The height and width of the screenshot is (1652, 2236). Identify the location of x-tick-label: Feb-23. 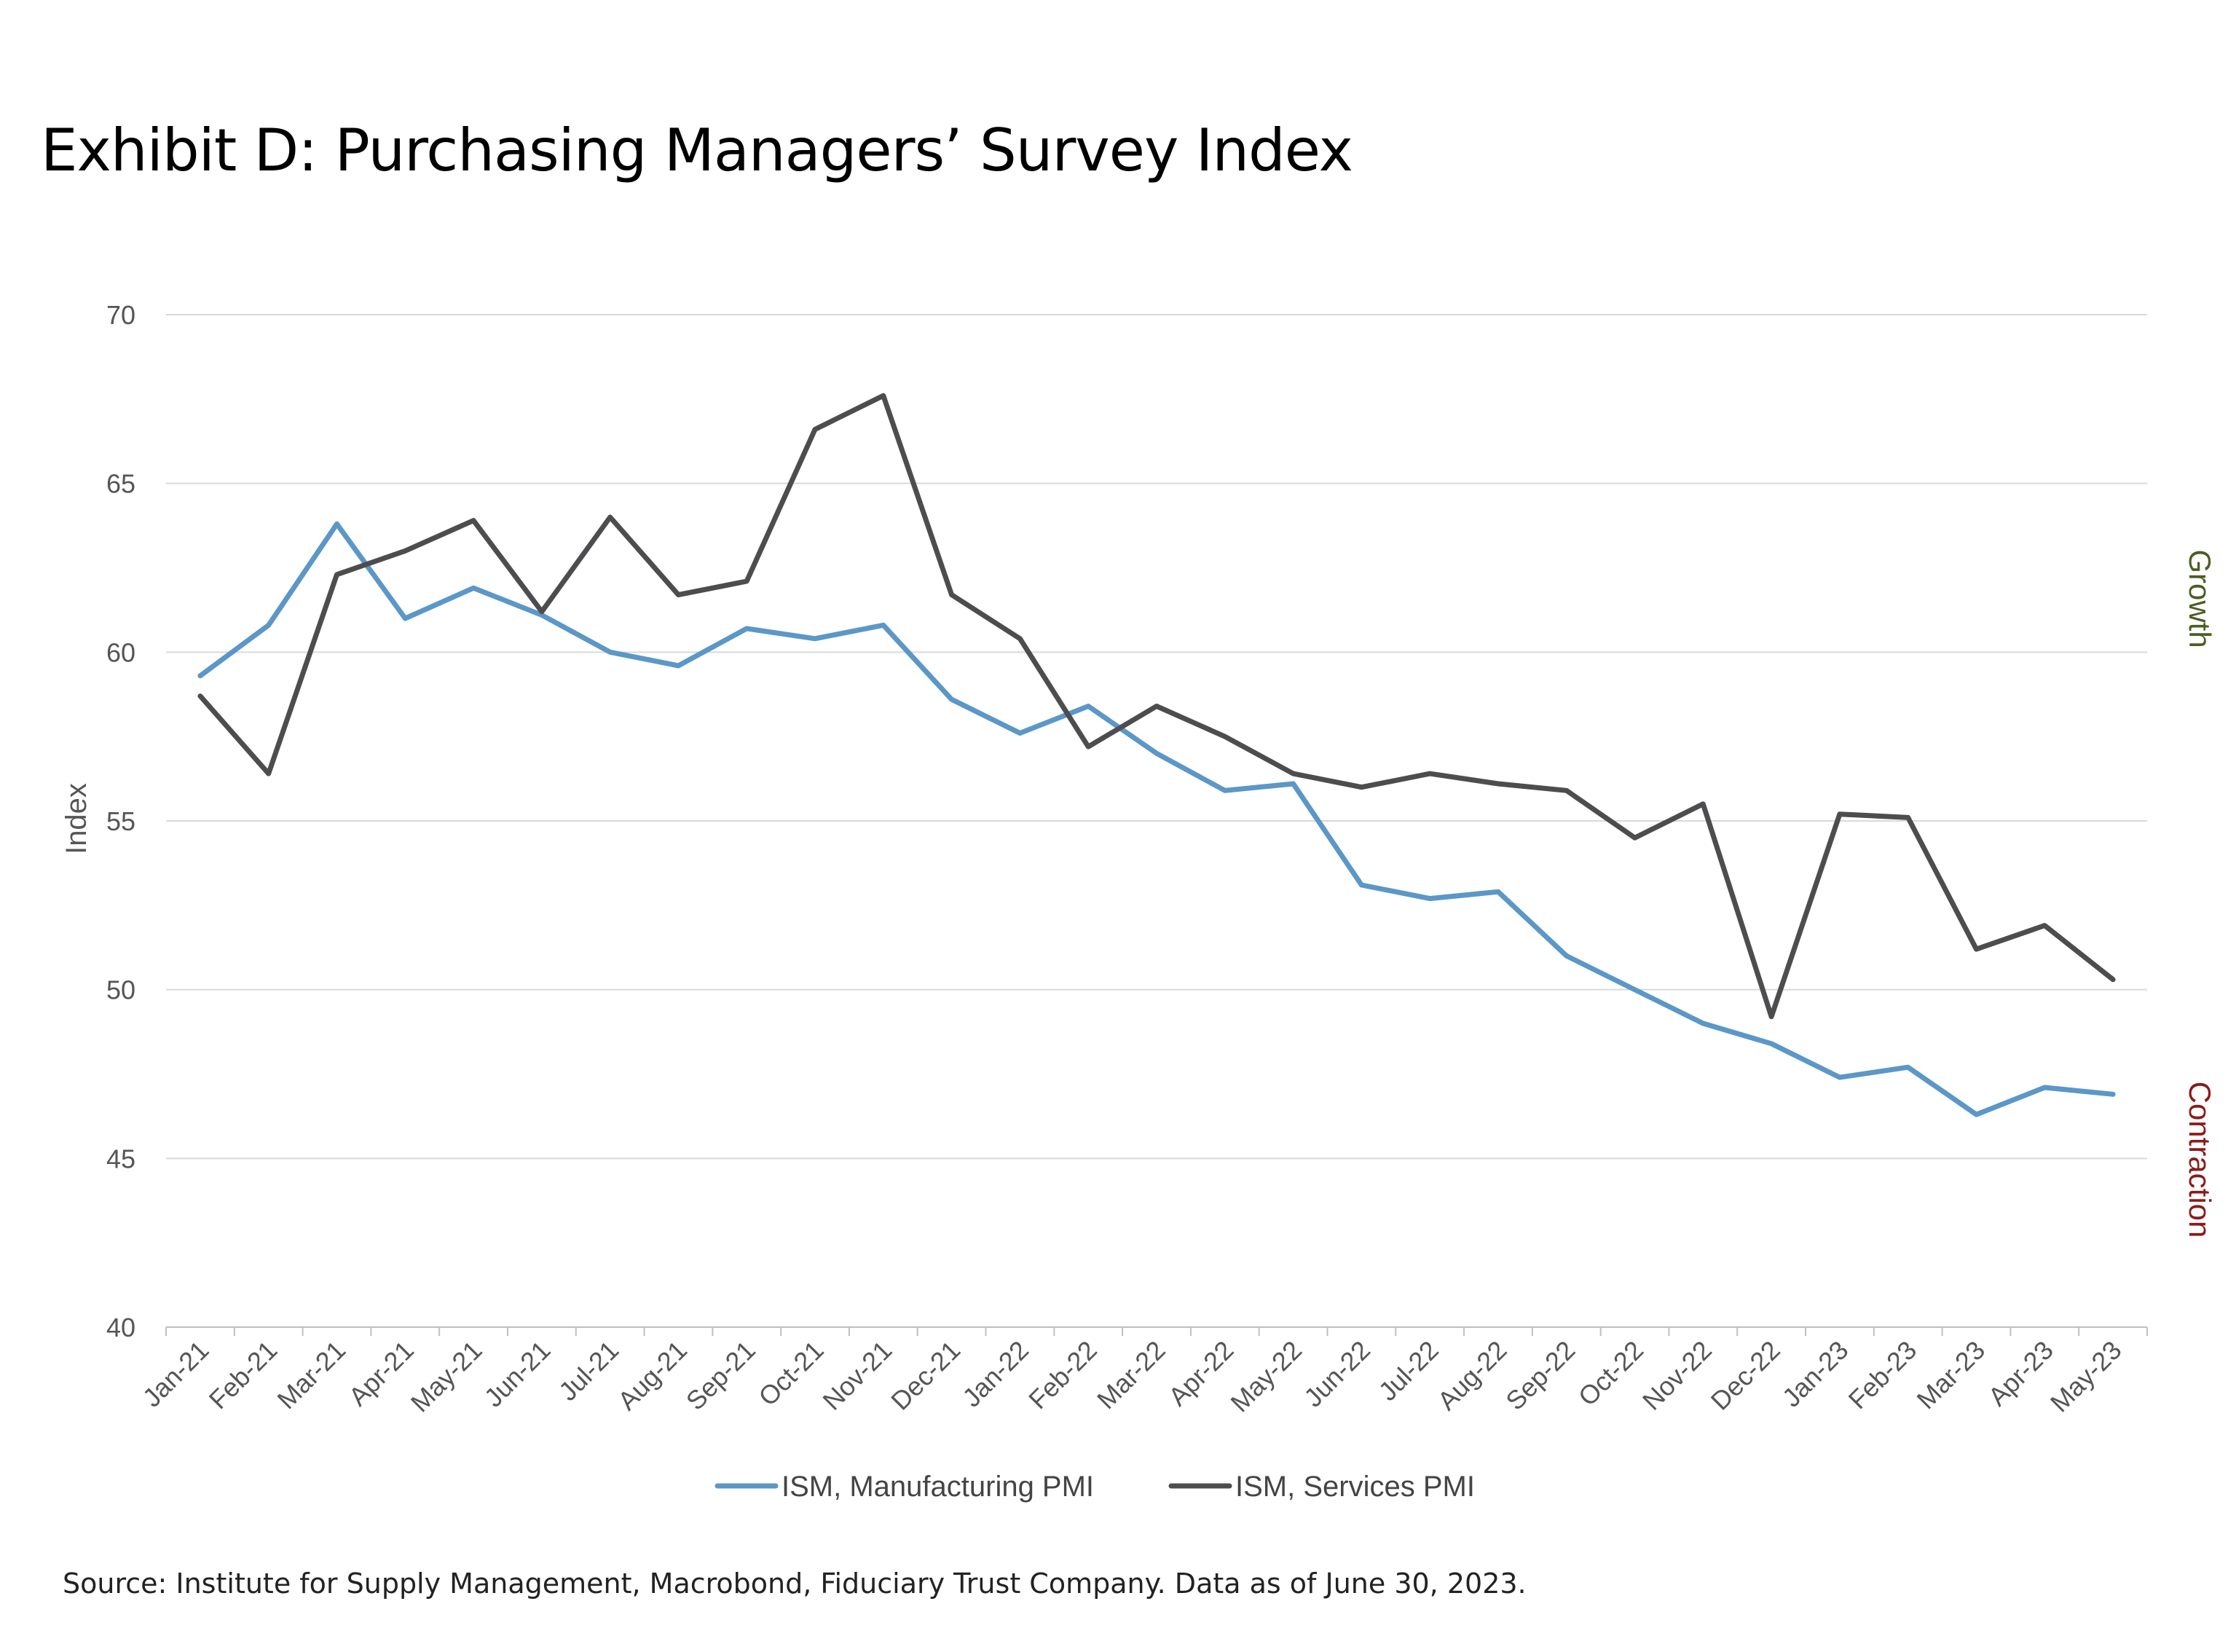
(1883, 1375).